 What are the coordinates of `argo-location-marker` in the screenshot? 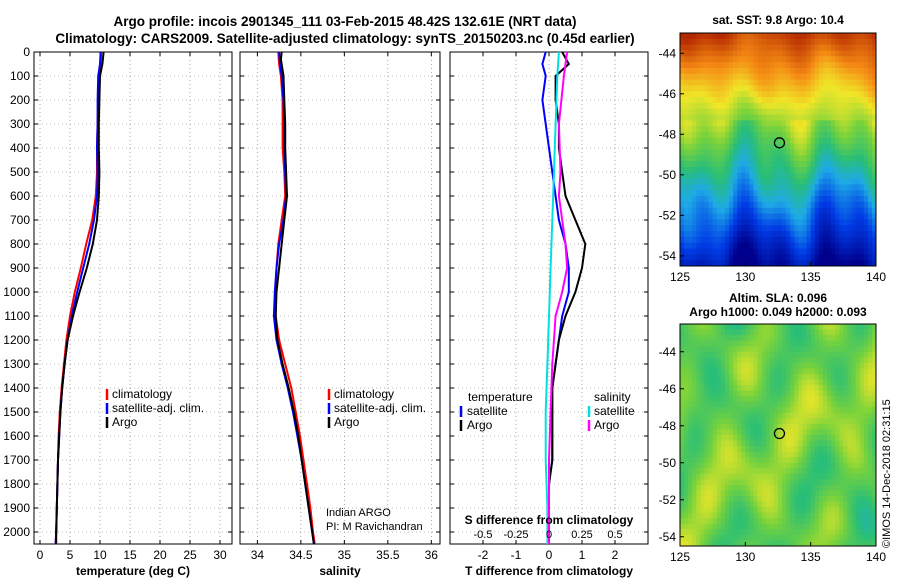 It's located at (779, 433).